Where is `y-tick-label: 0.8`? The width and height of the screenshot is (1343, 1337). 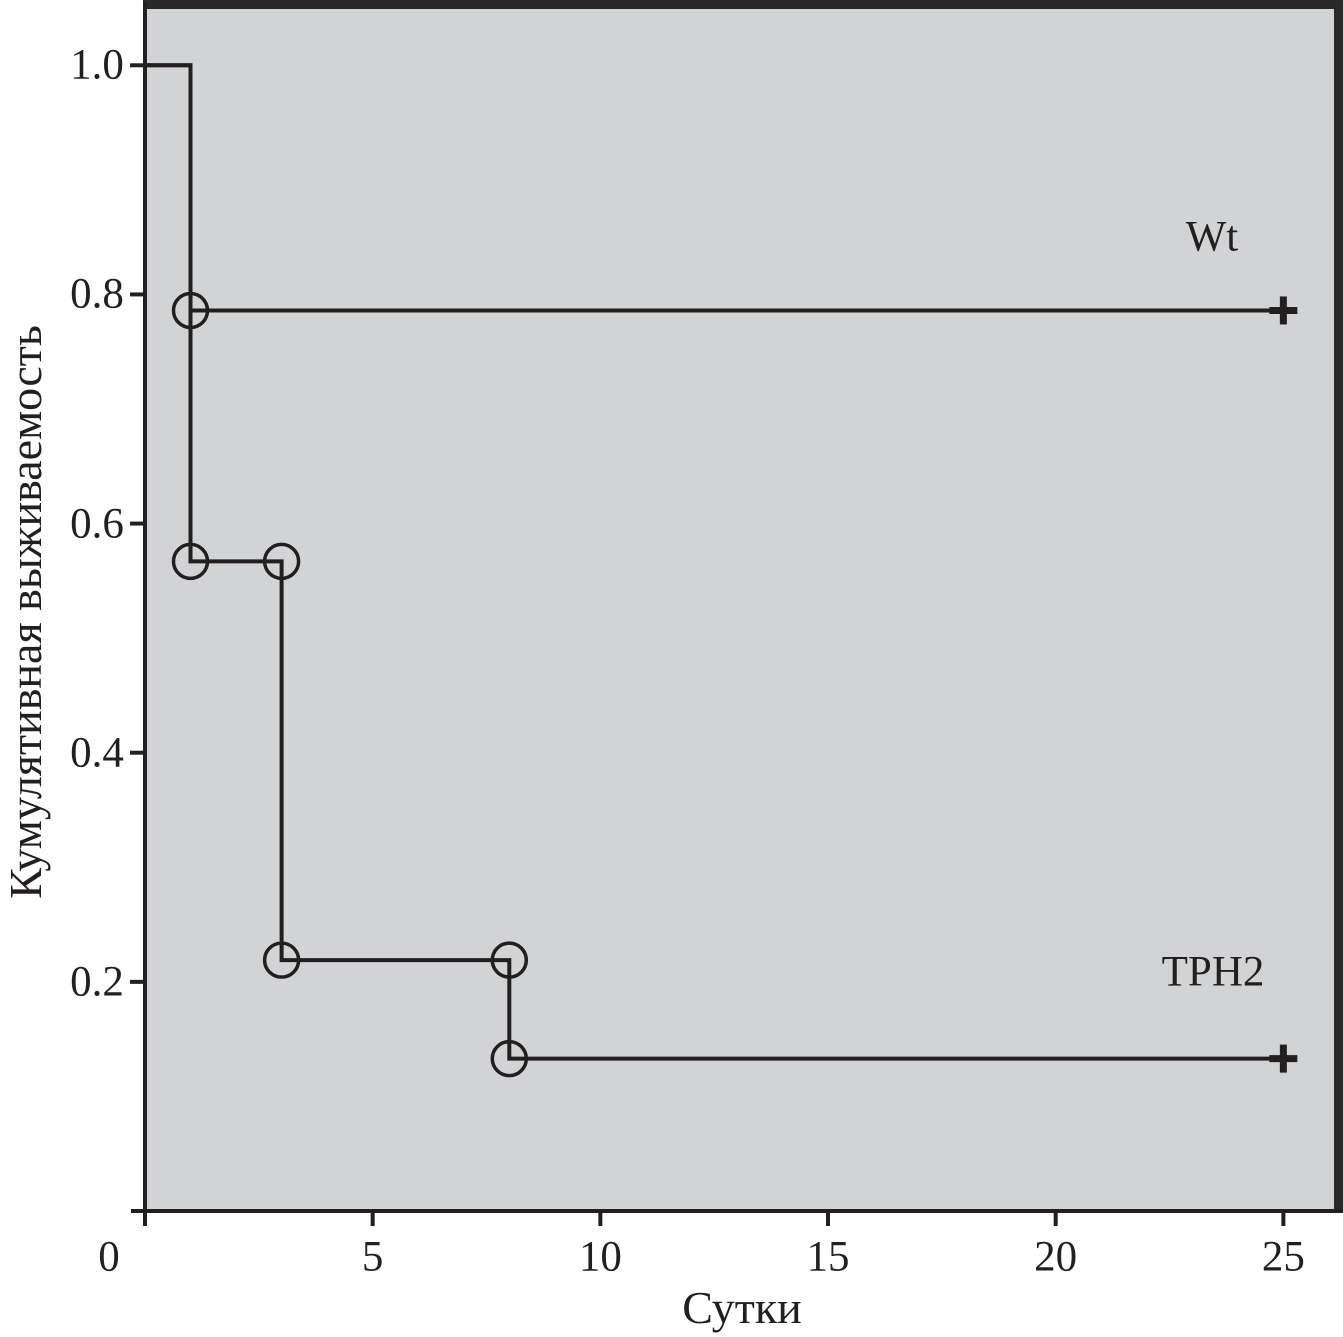
y-tick-label: 0.8 is located at coordinates (97, 294).